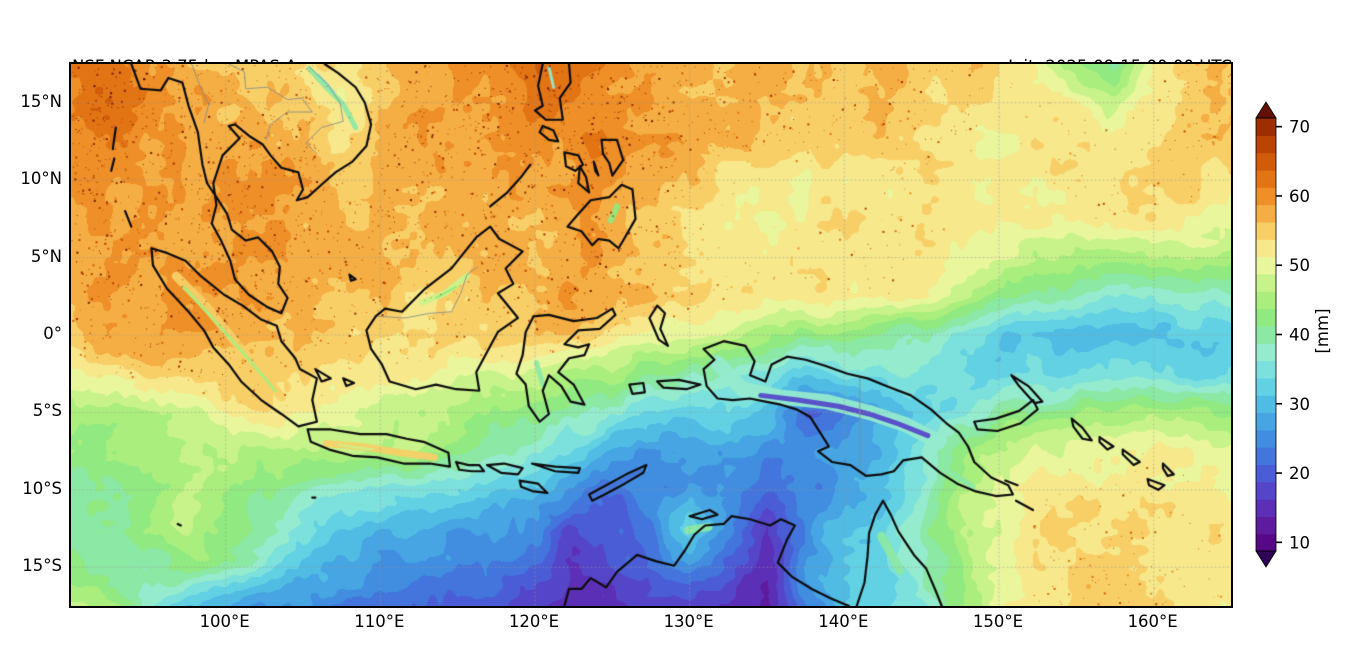 The image size is (1349, 649). What do you see at coordinates (47, 411) in the screenshot?
I see `y-tick-label: 5°S` at bounding box center [47, 411].